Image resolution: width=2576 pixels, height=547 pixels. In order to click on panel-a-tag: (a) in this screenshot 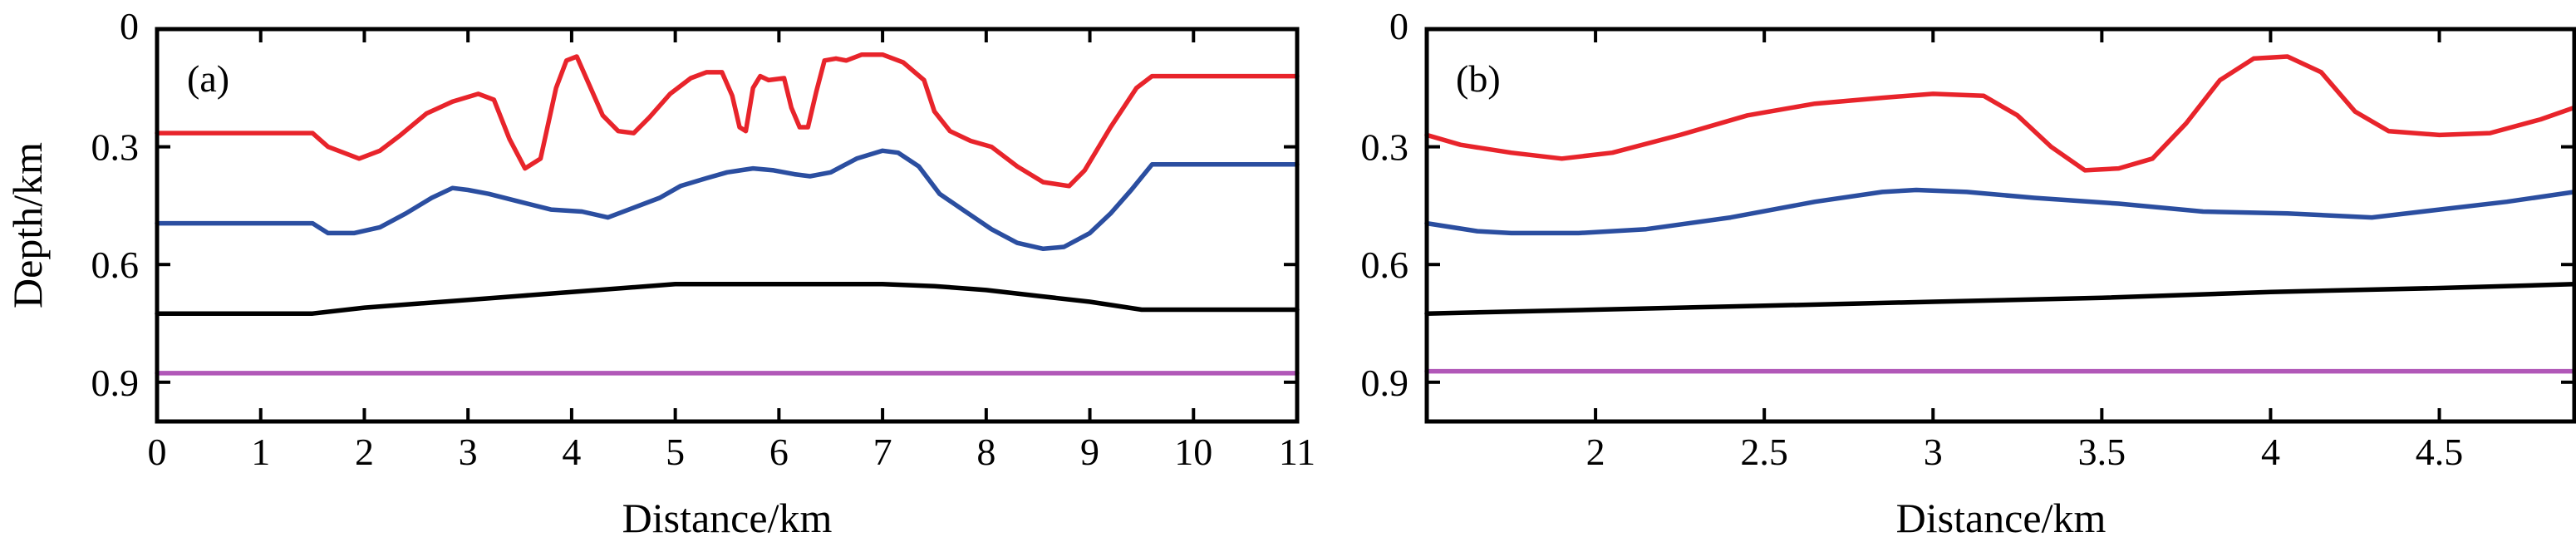, I will do `click(208, 78)`.